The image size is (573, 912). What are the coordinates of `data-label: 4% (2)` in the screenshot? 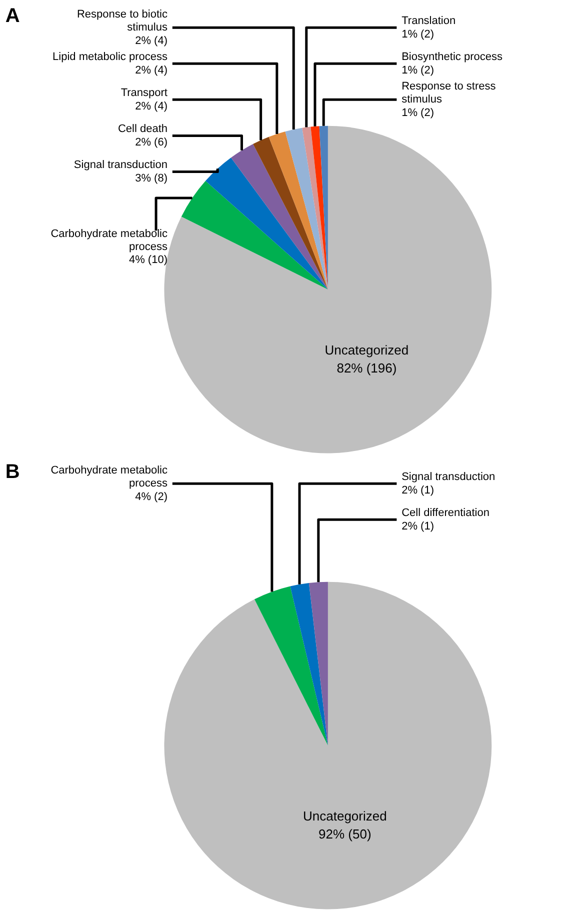 It's located at (151, 496).